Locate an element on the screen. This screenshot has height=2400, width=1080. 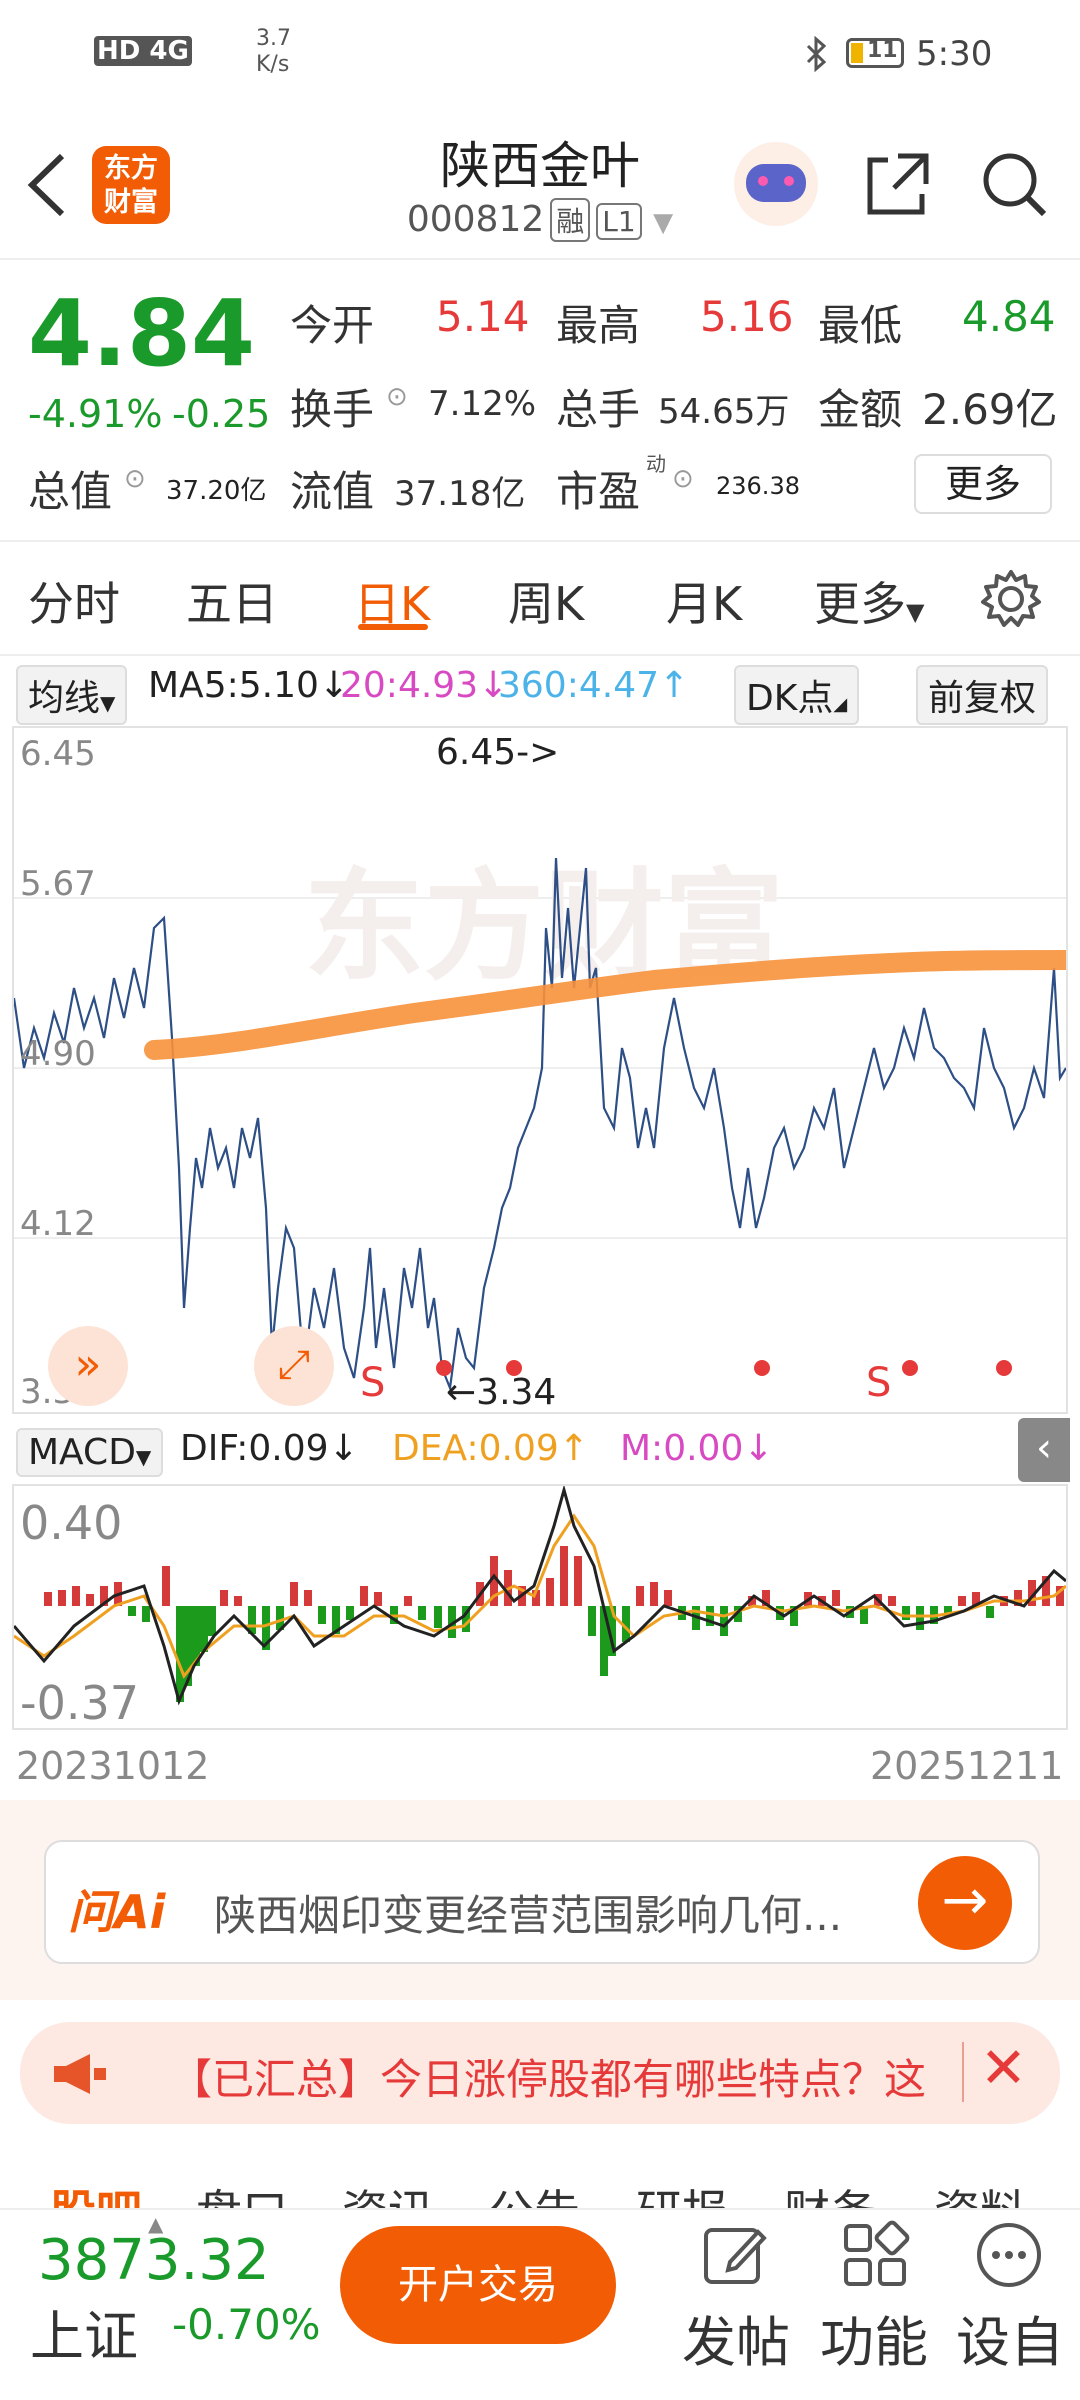
open-account-button: 开户交易 is located at coordinates (478, 2285).